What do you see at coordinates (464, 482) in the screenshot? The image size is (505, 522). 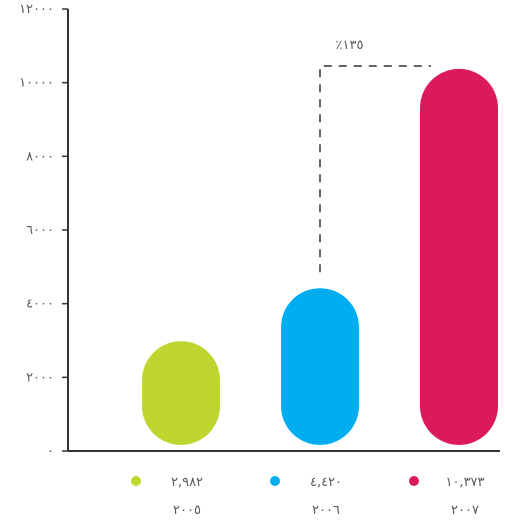 I see `value-label-3: ١٠,٣٧٣` at bounding box center [464, 482].